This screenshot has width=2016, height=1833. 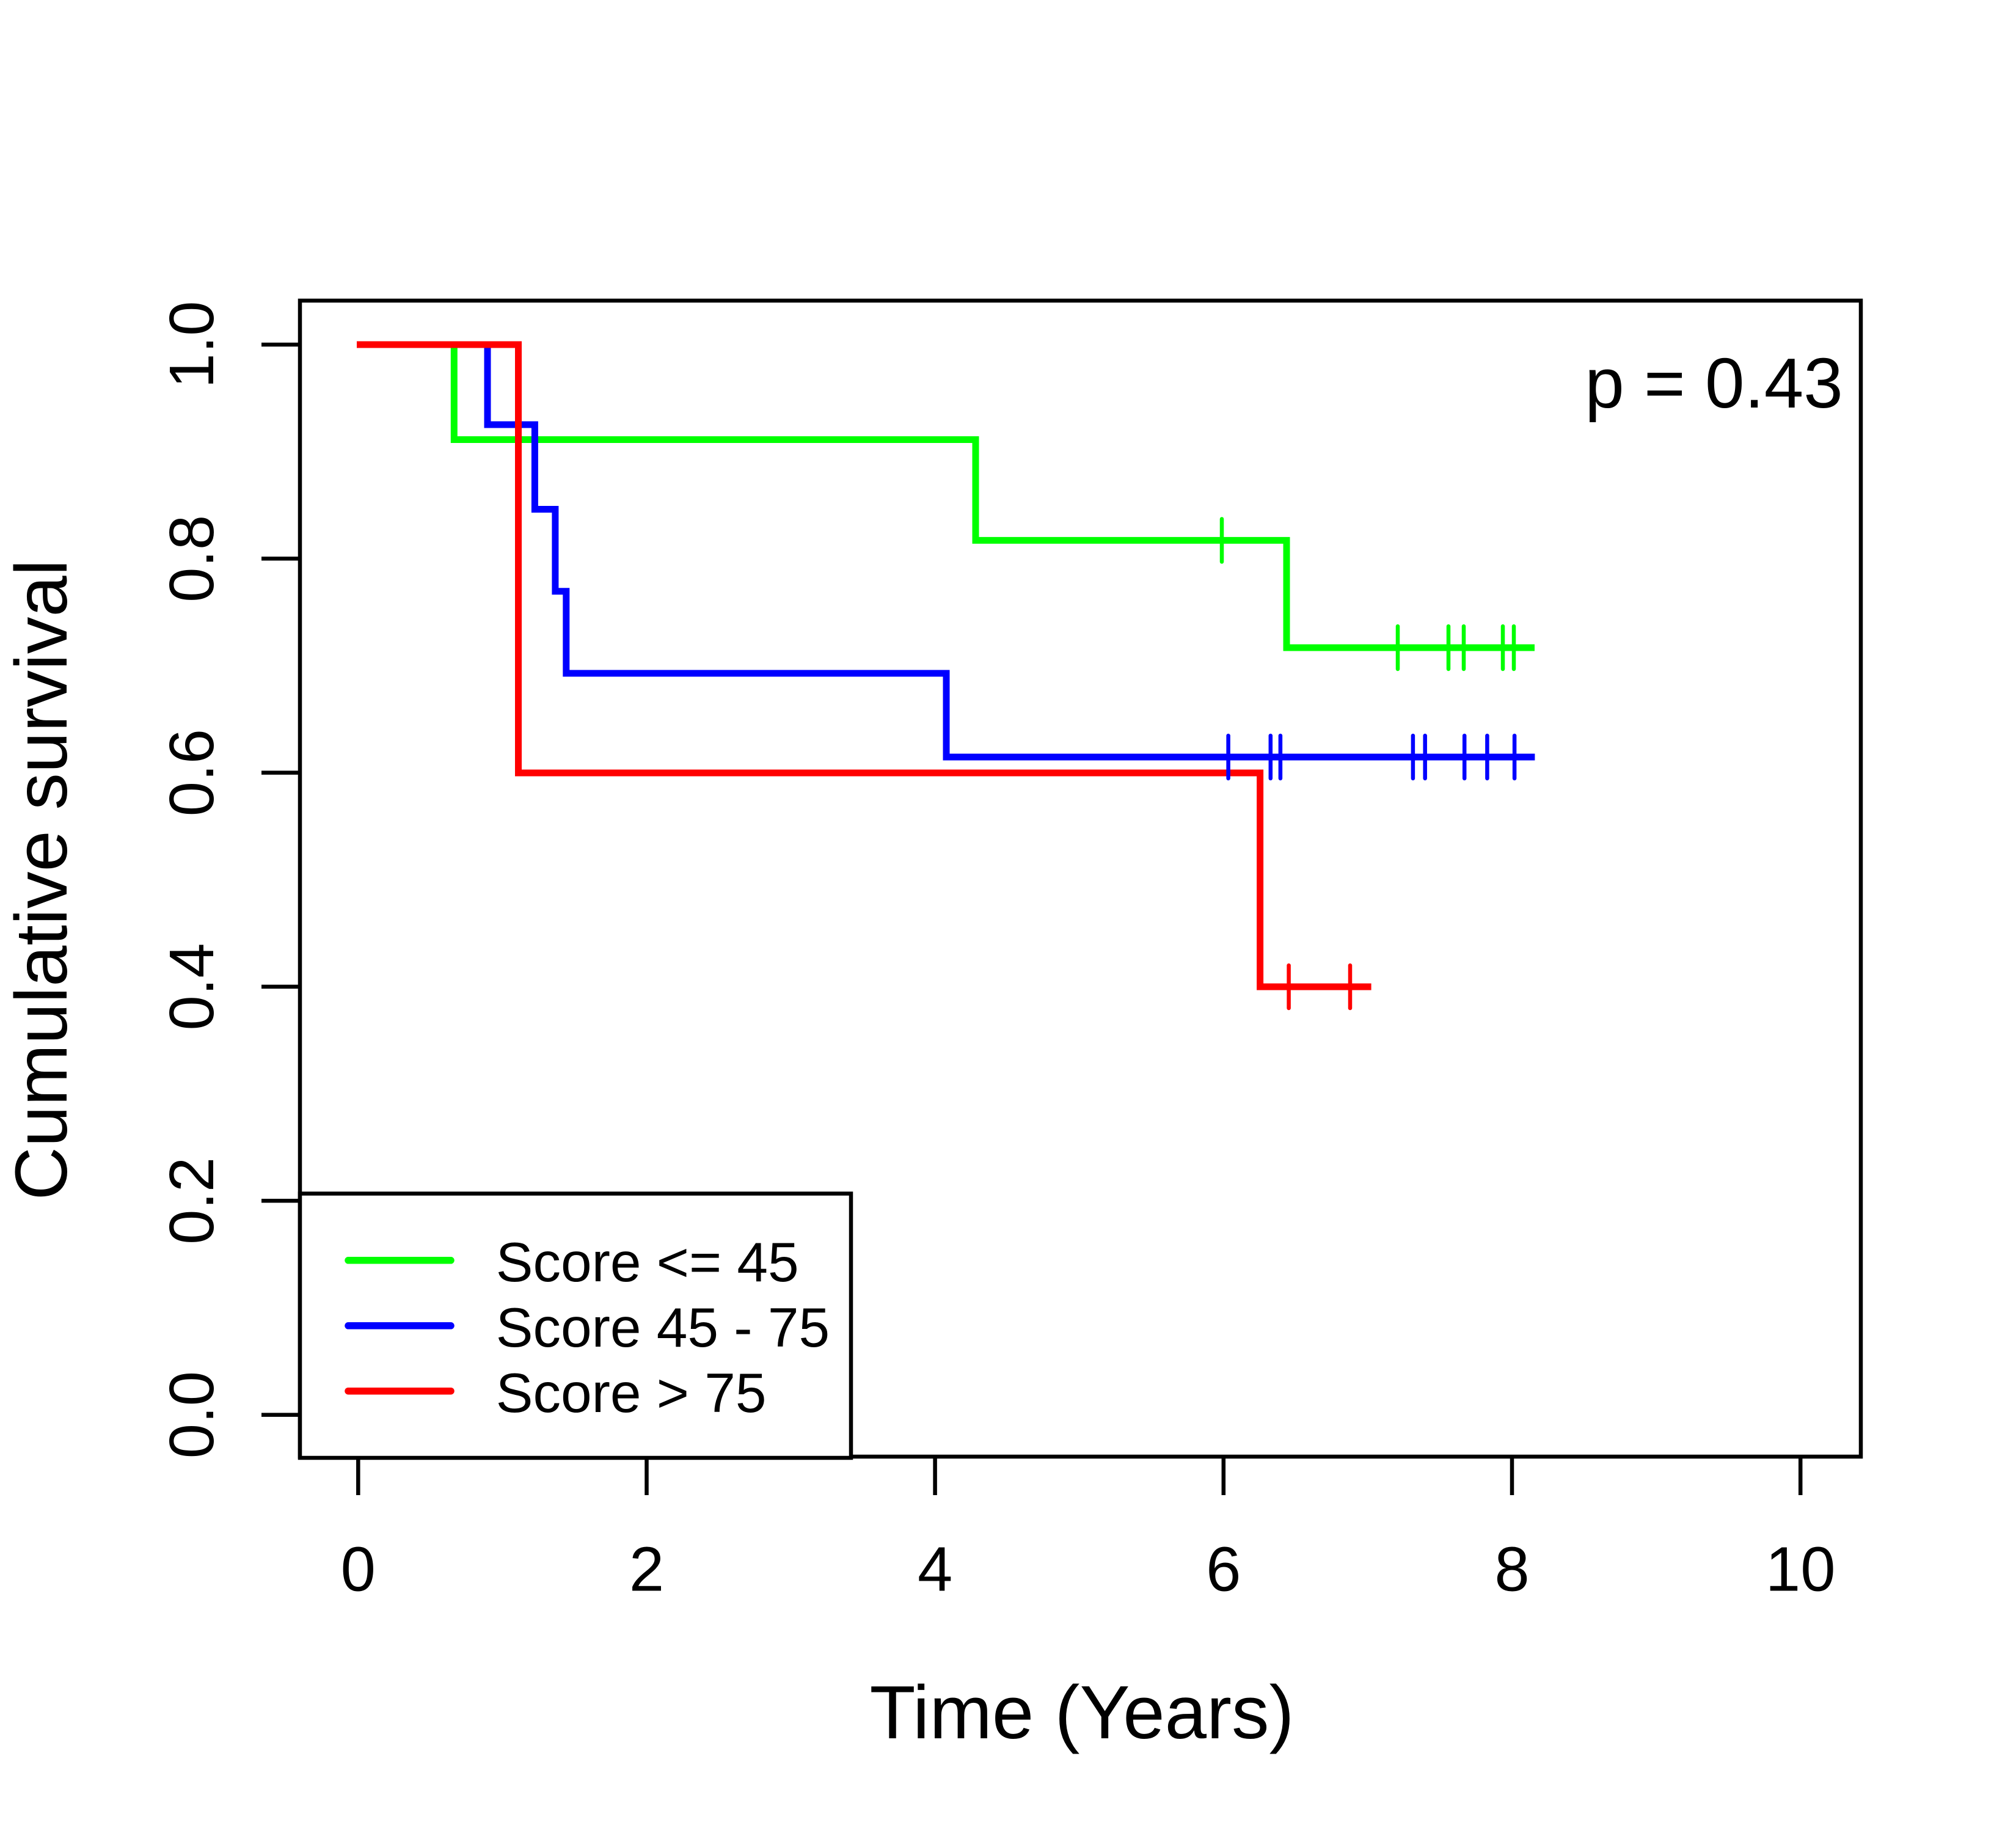 I want to click on svg-text: 2, so click(x=646, y=1569).